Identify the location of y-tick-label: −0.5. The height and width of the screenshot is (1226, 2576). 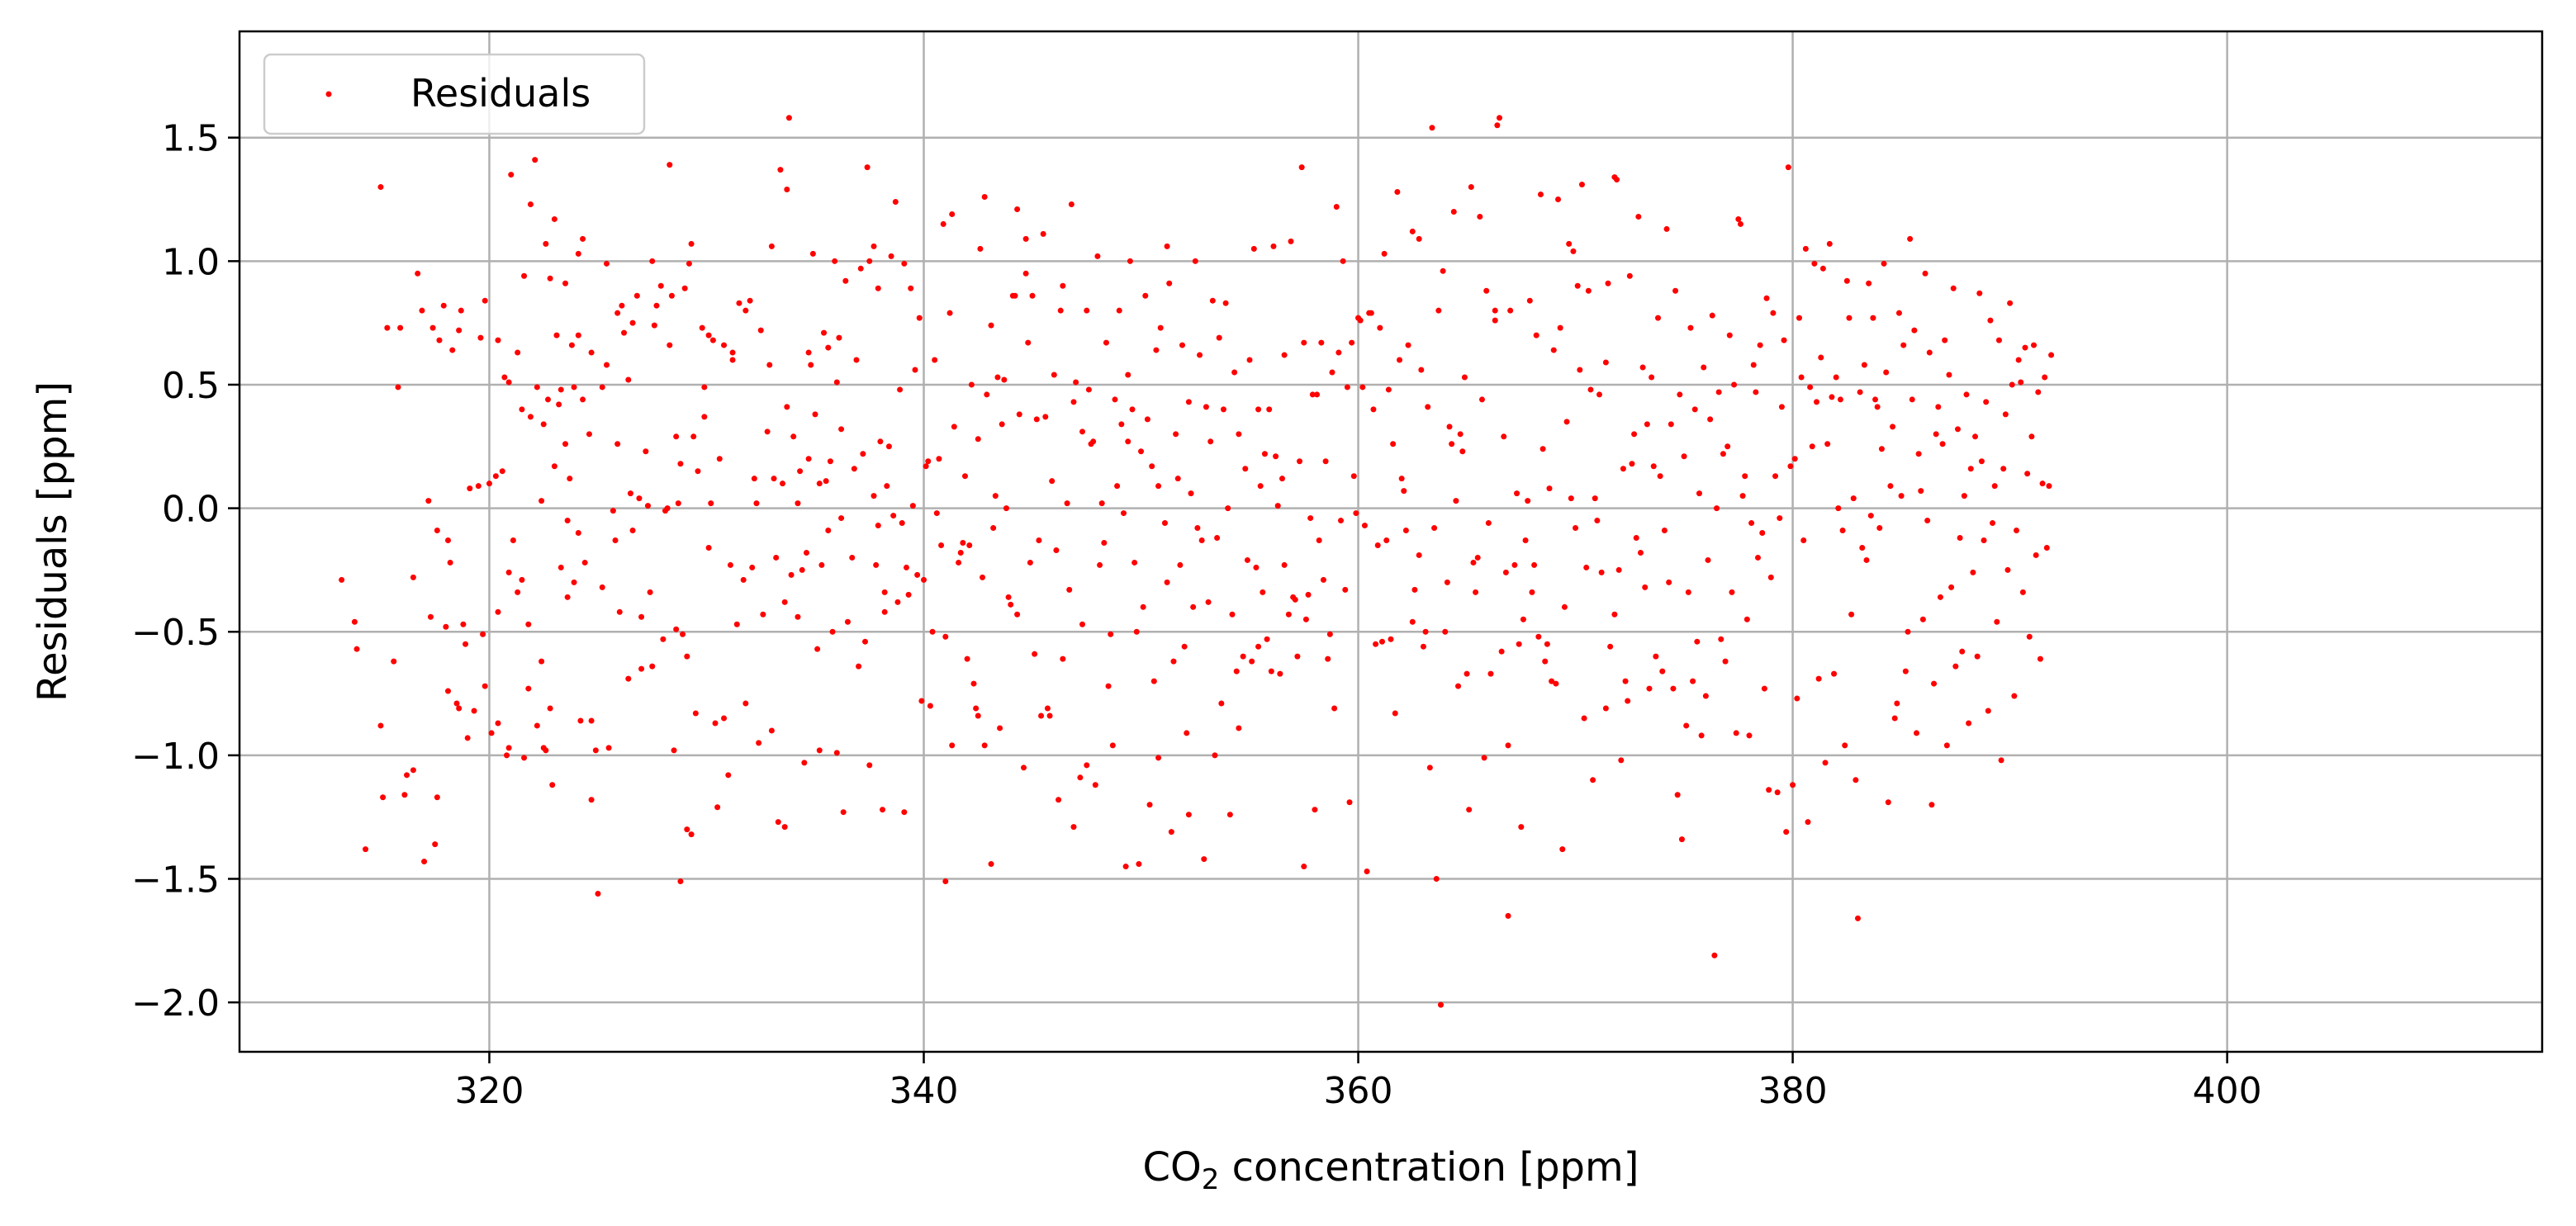
(175, 633).